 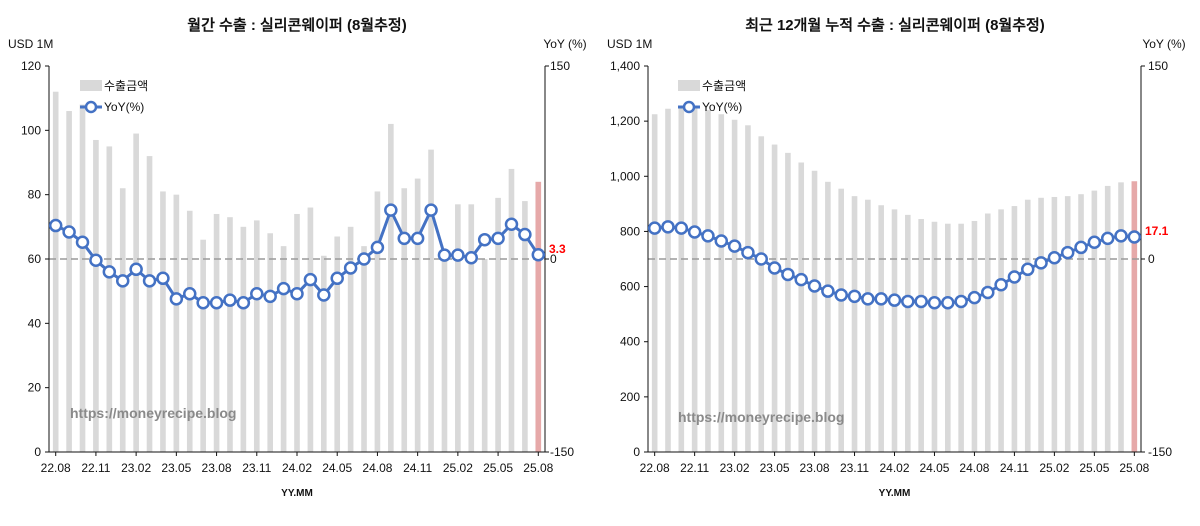 What do you see at coordinates (377, 247) in the screenshot?
I see `yoy-point-24.08` at bounding box center [377, 247].